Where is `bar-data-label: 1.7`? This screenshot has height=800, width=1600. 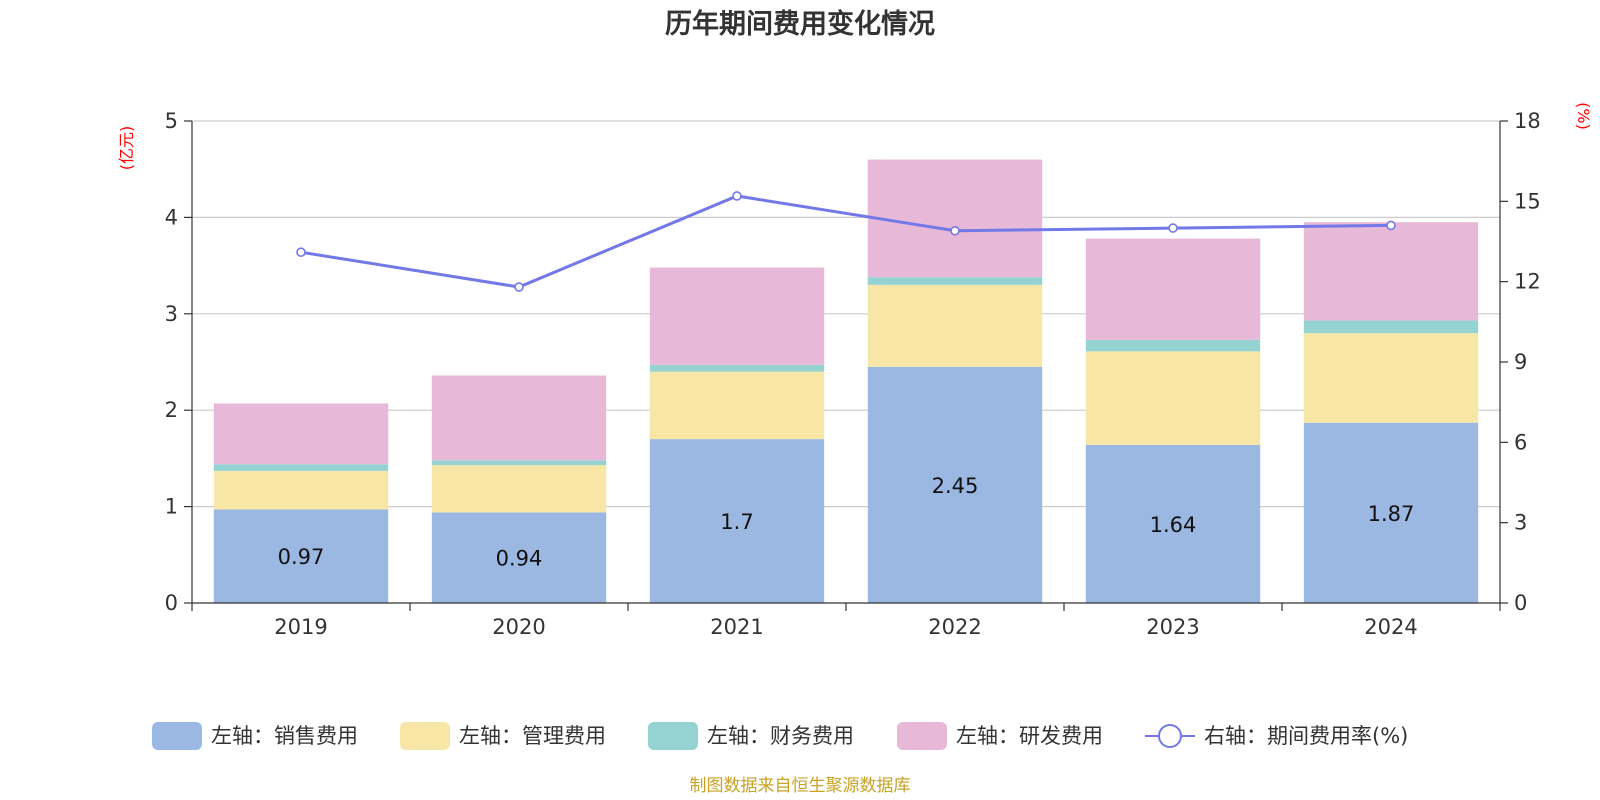 bar-data-label: 1.7 is located at coordinates (736, 522).